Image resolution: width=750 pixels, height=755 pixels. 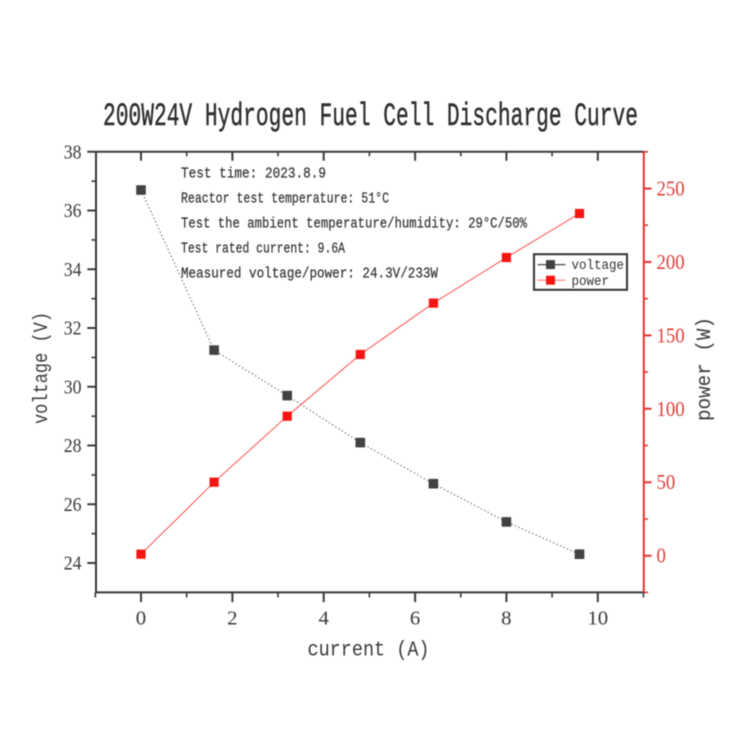 I want to click on svg-text: 50, so click(x=666, y=482).